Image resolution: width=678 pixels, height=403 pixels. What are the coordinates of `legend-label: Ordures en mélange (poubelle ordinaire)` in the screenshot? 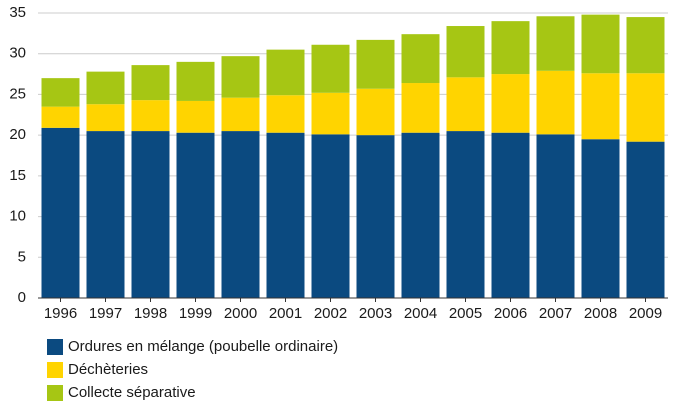 It's located at (203, 346).